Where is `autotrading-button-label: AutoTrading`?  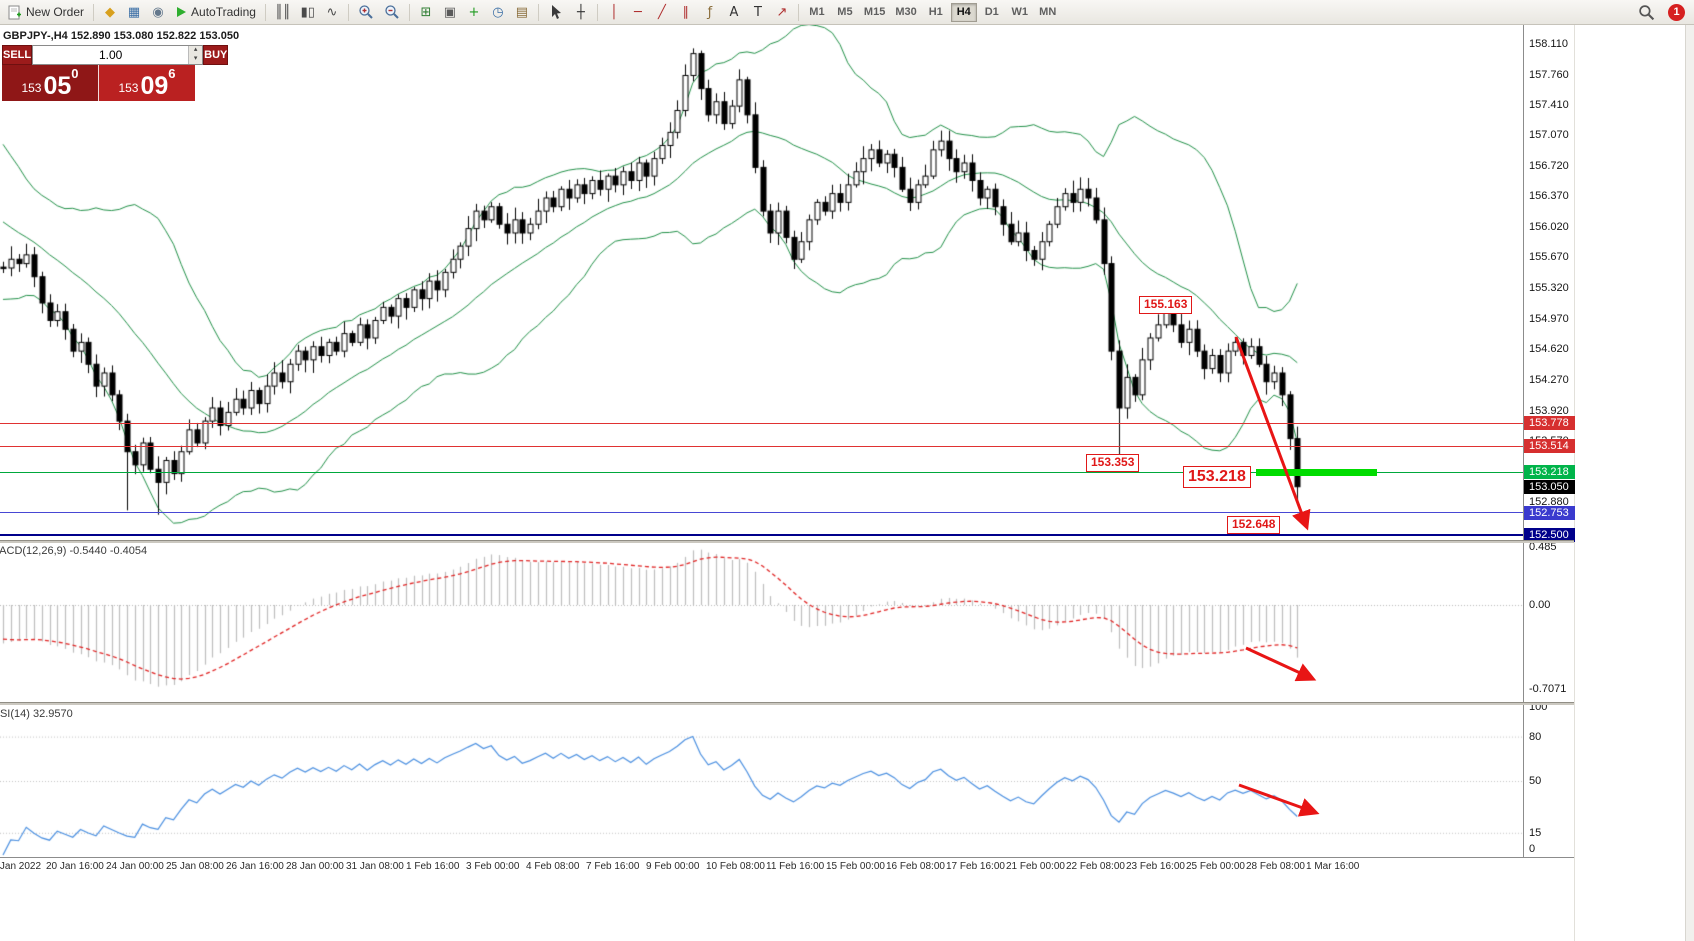 autotrading-button-label: AutoTrading is located at coordinates (223, 12).